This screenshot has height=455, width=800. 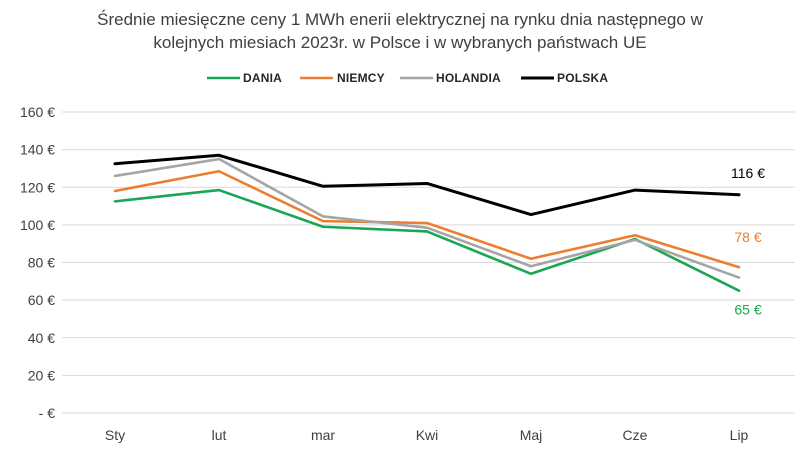 What do you see at coordinates (407, 78) in the screenshot?
I see `legend: DANIA NIEMCY HOLANDIA POLSKA` at bounding box center [407, 78].